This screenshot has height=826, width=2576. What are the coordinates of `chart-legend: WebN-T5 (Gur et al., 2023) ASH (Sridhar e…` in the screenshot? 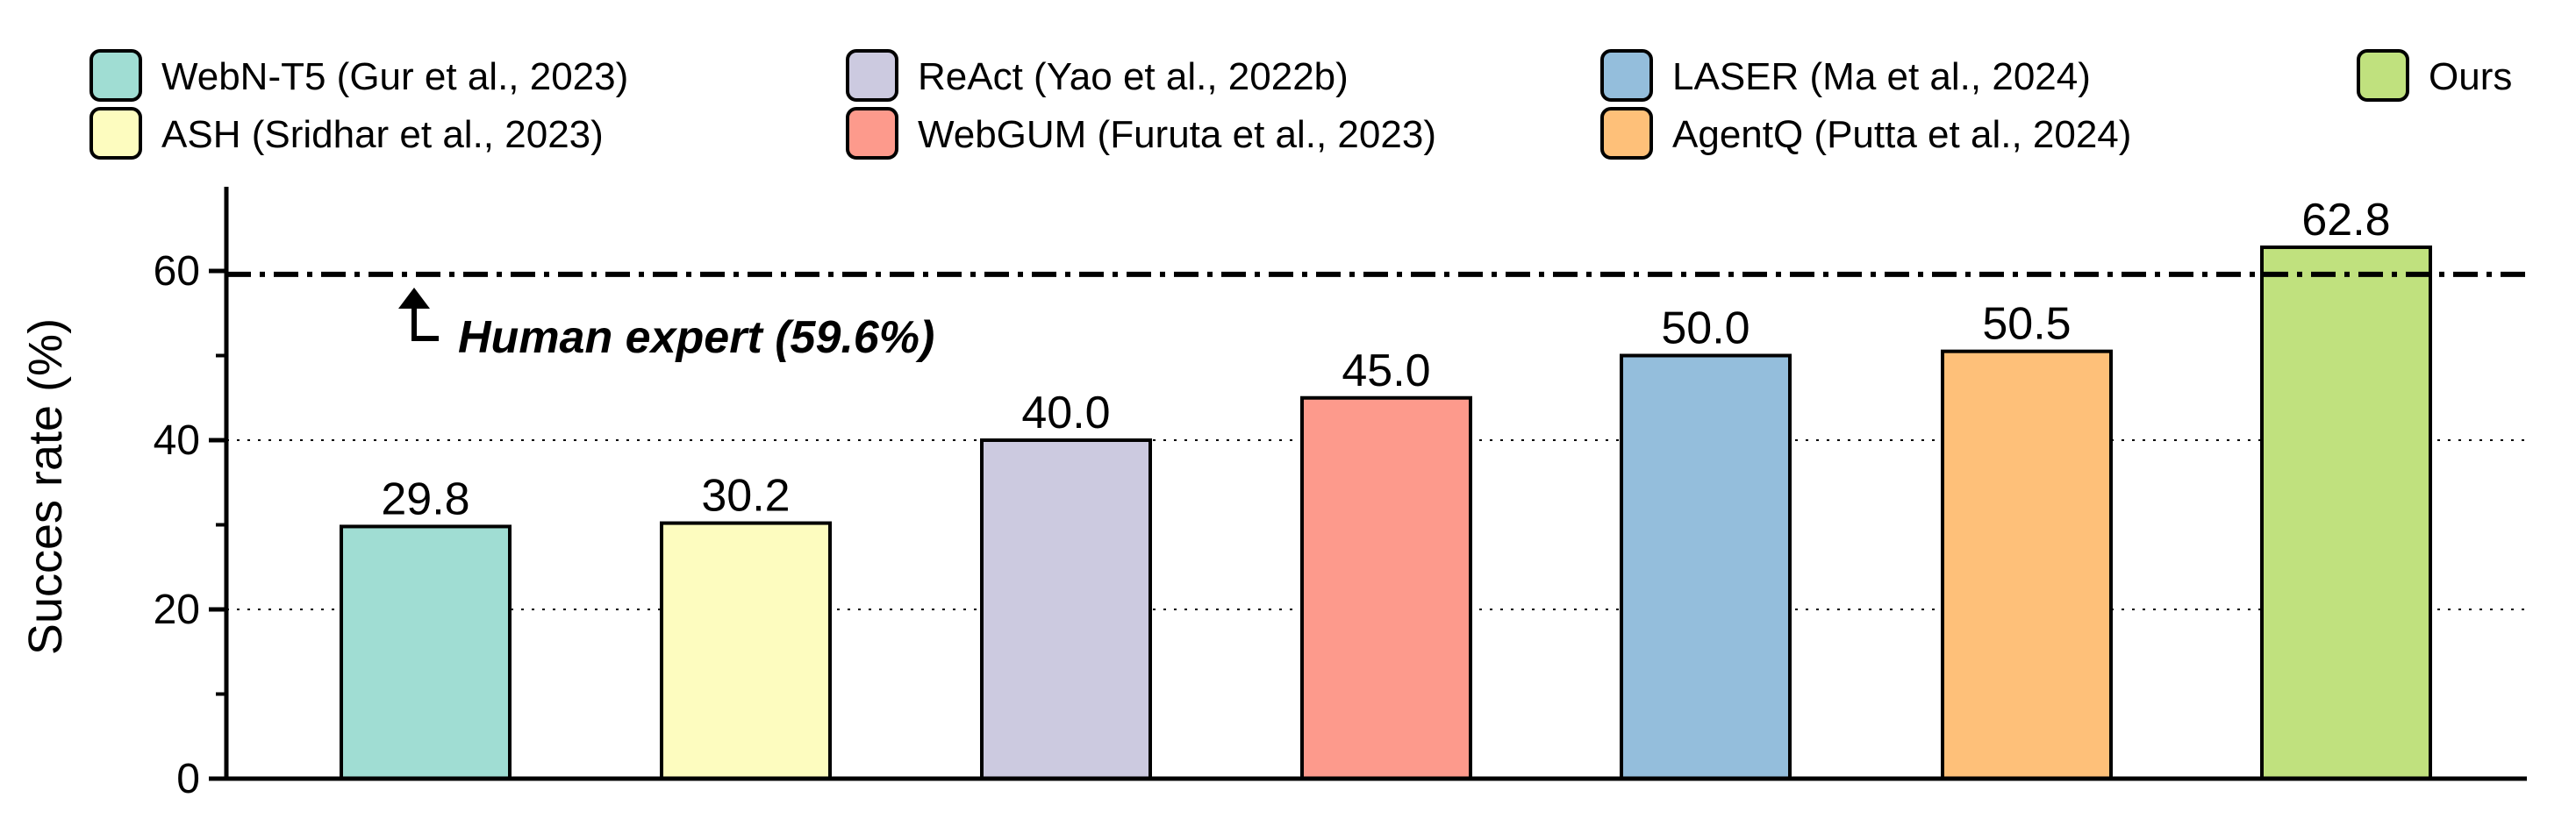 It's located at (1300, 104).